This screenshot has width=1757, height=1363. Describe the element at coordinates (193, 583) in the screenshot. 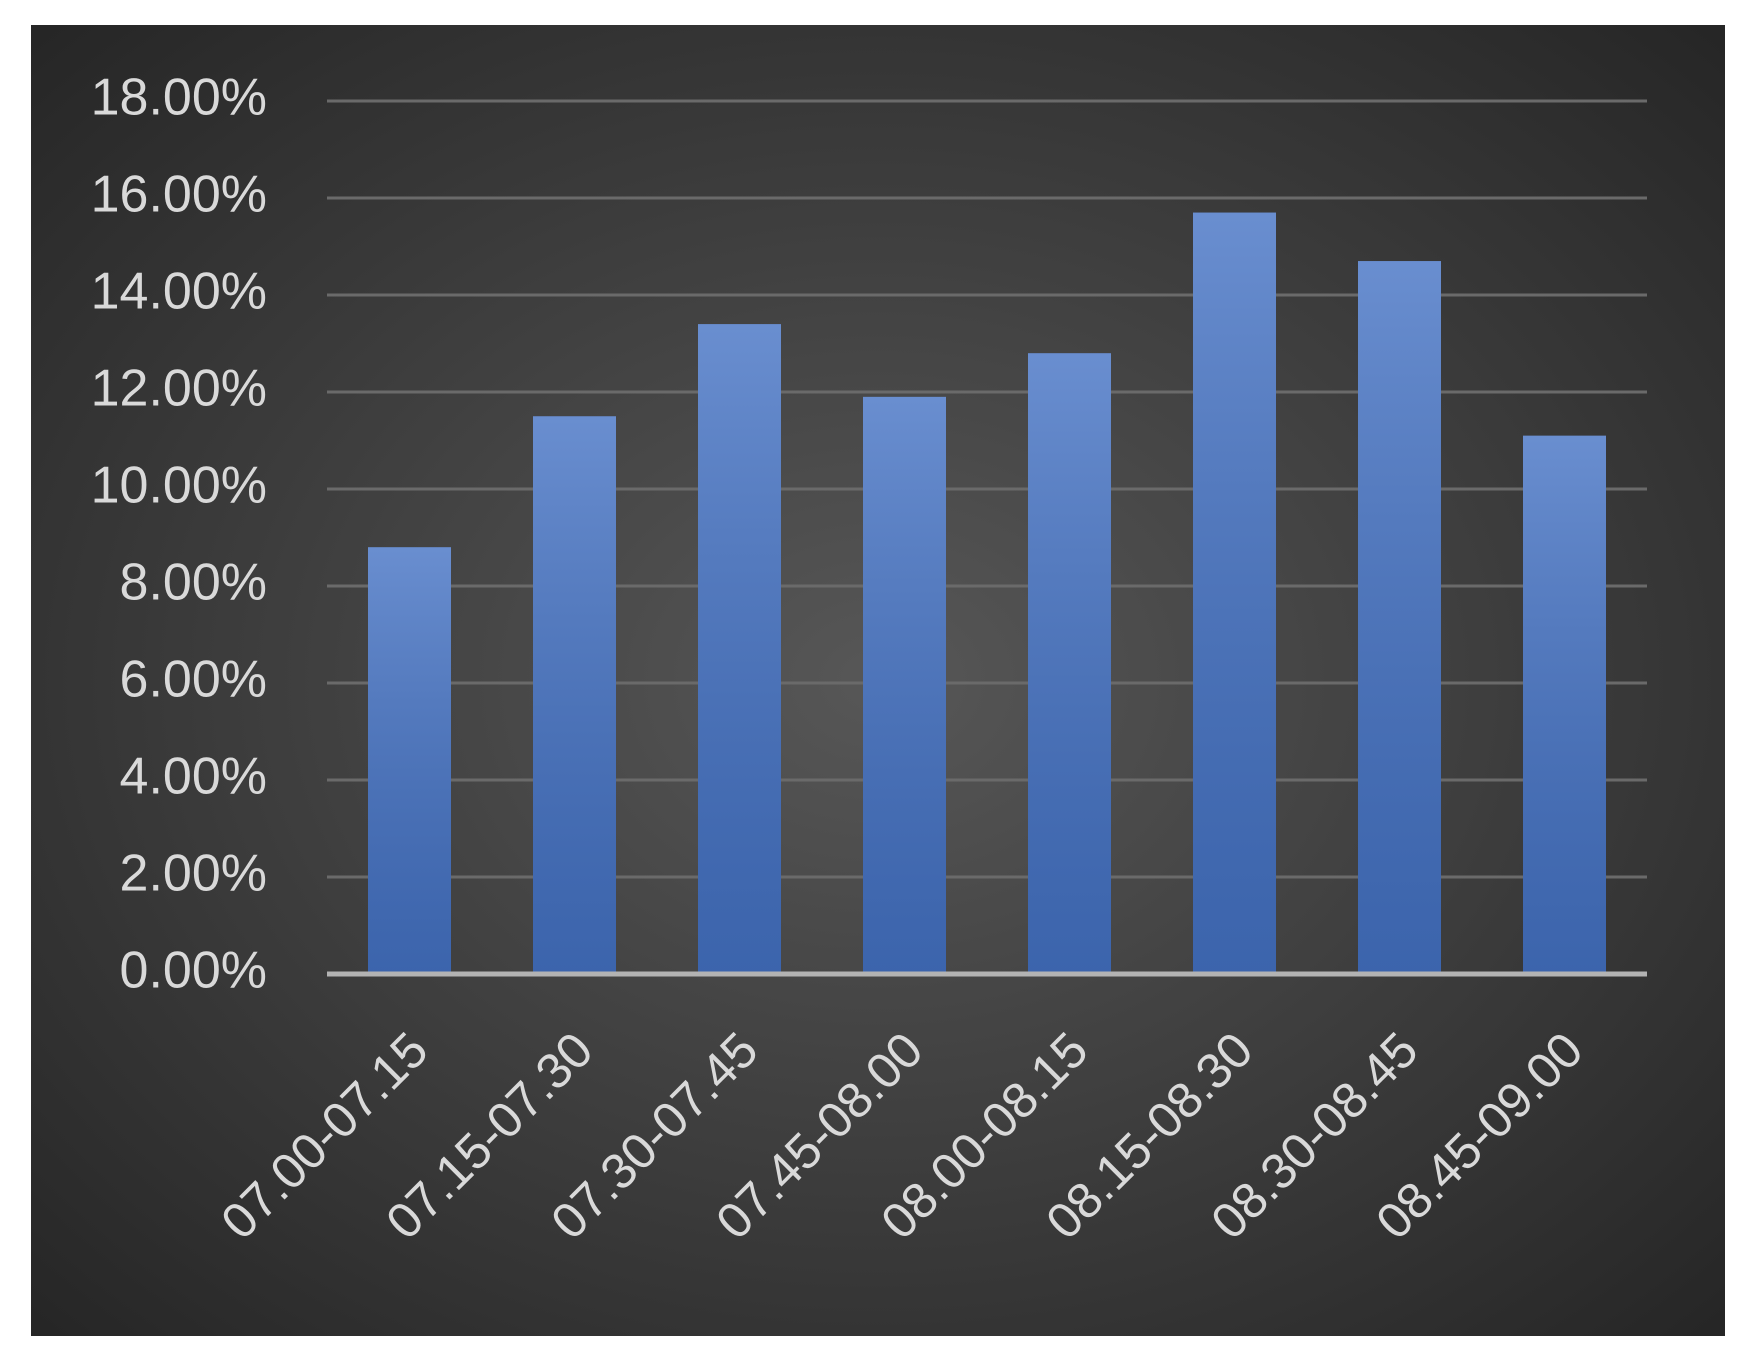

I see `y-tick-label: 8.00%` at that location.